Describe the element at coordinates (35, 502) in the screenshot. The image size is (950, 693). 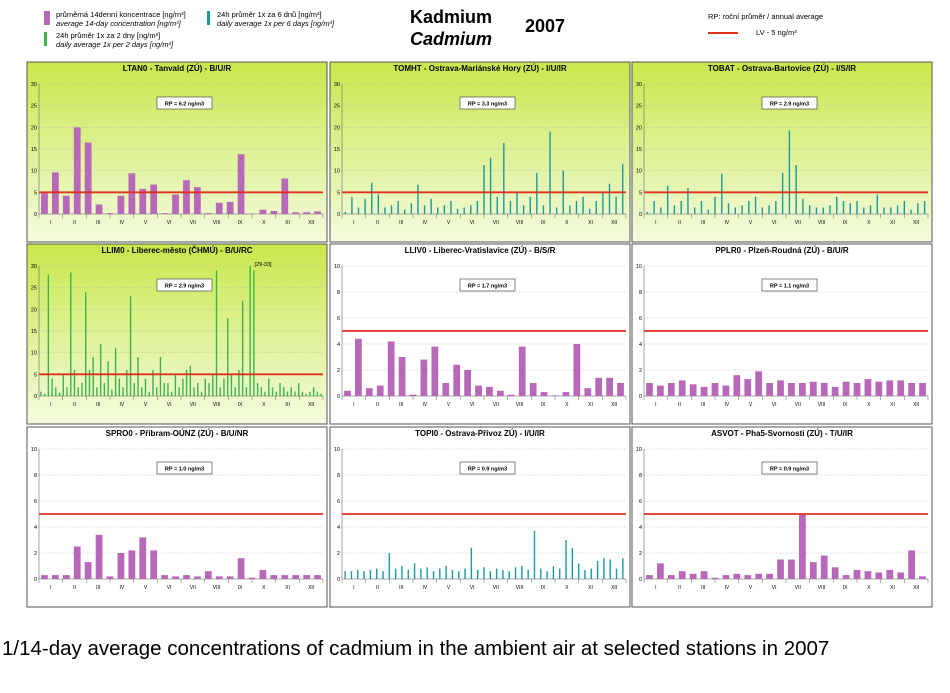
I see `y-tick-label: 6` at that location.